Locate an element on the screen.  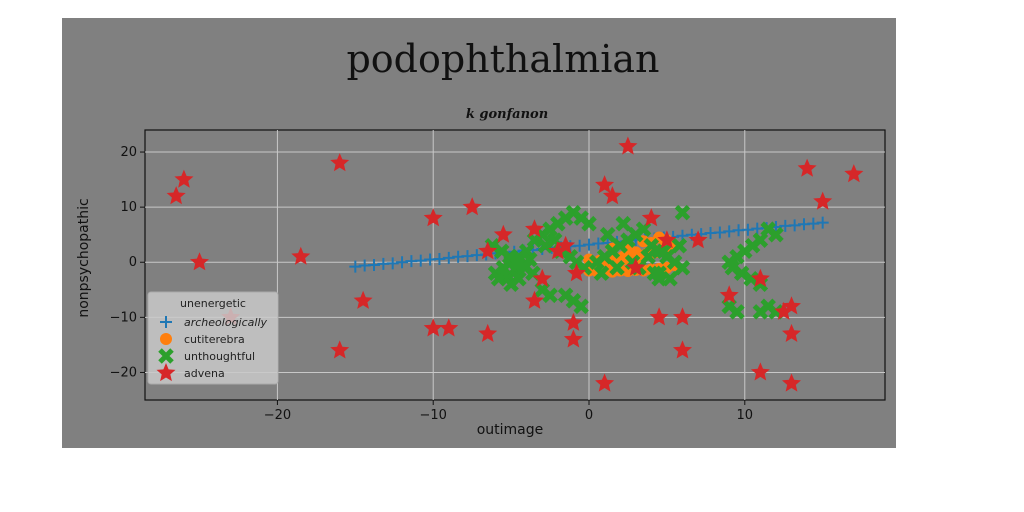
chart-title: podophthalmian is located at coordinates (502, 59).